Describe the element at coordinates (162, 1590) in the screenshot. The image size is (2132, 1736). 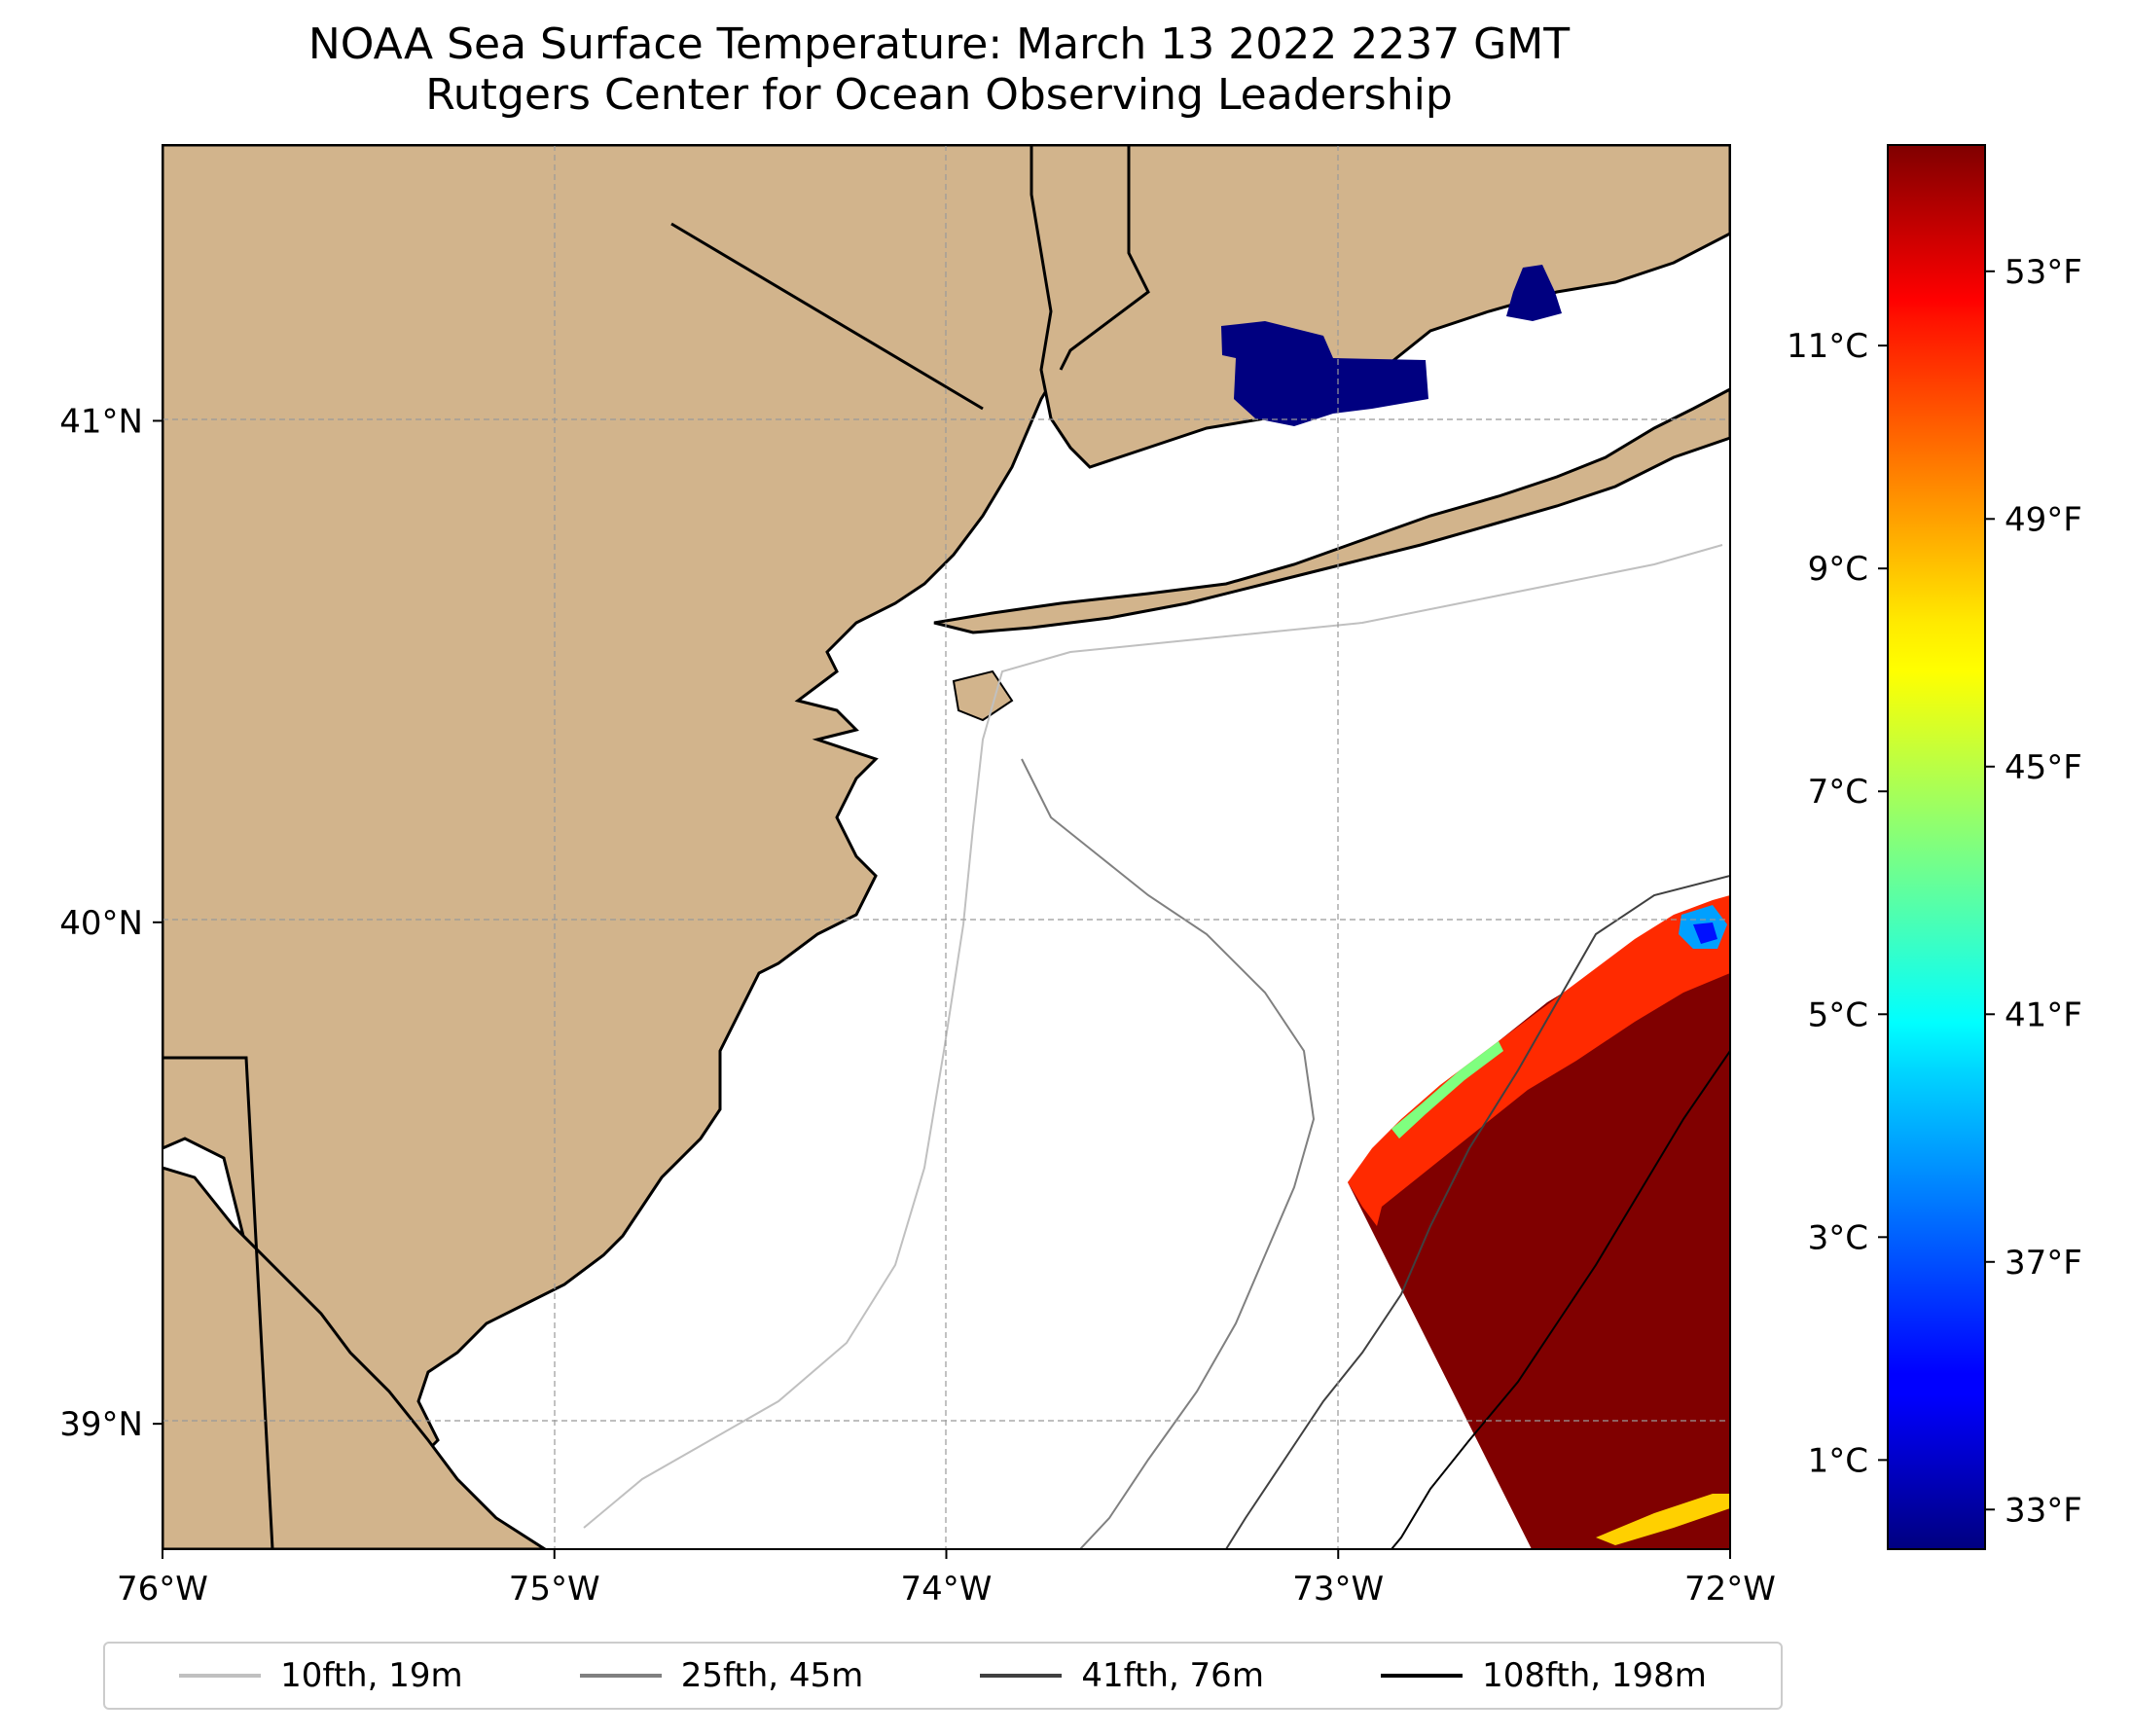
I see `x-tick-label: 76°W` at that location.